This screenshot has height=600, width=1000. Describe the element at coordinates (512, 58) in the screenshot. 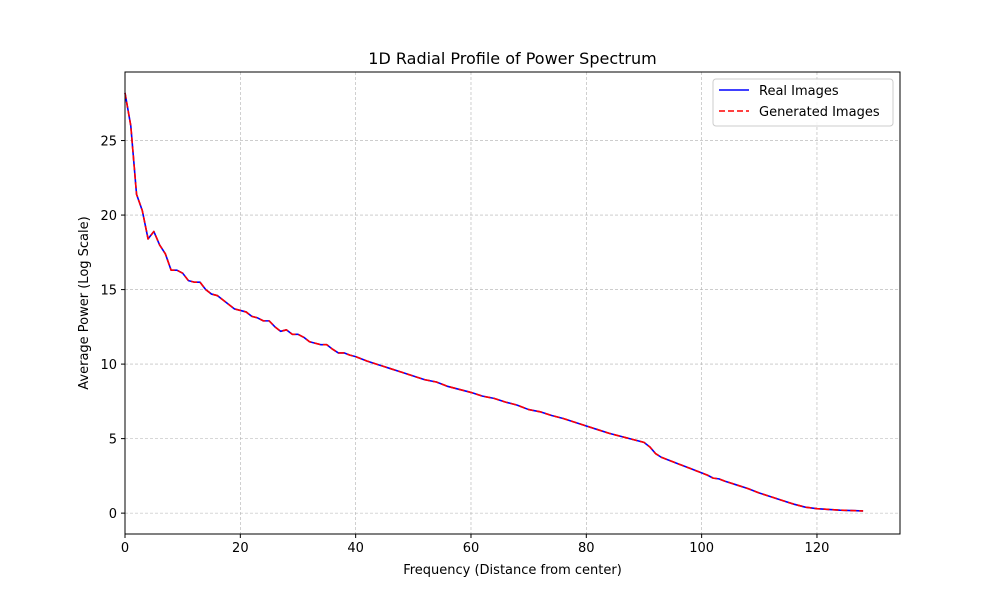

I see `chart-title: 1D Radial Profile of Power Spectrum` at that location.